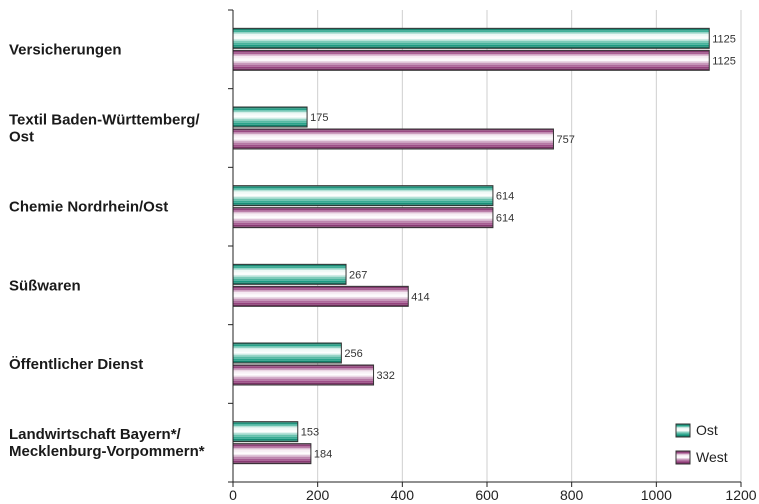 The image size is (759, 504). Describe the element at coordinates (683, 430) in the screenshot. I see `legend-swatch-ost` at that location.